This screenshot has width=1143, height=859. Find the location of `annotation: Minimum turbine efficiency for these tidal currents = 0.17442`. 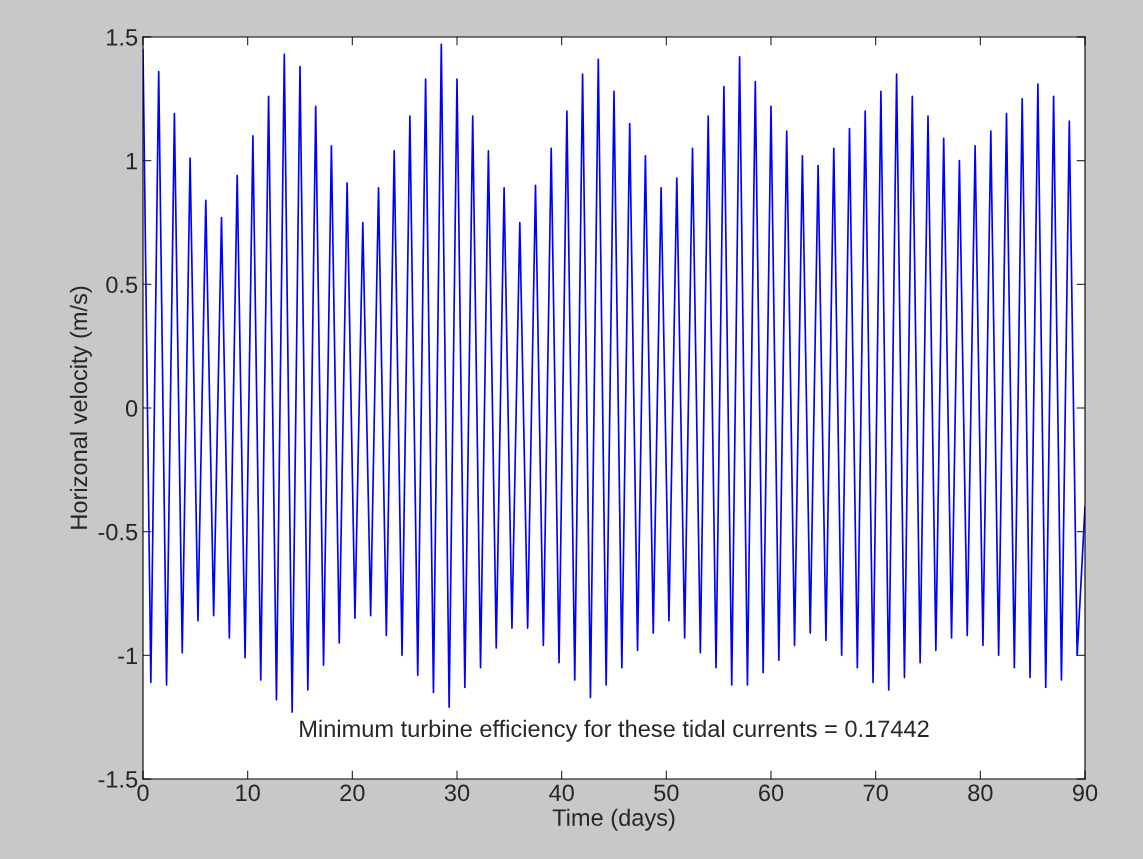

annotation: Minimum turbine efficiency for these tidal currents = 0.17442 is located at coordinates (614, 730).